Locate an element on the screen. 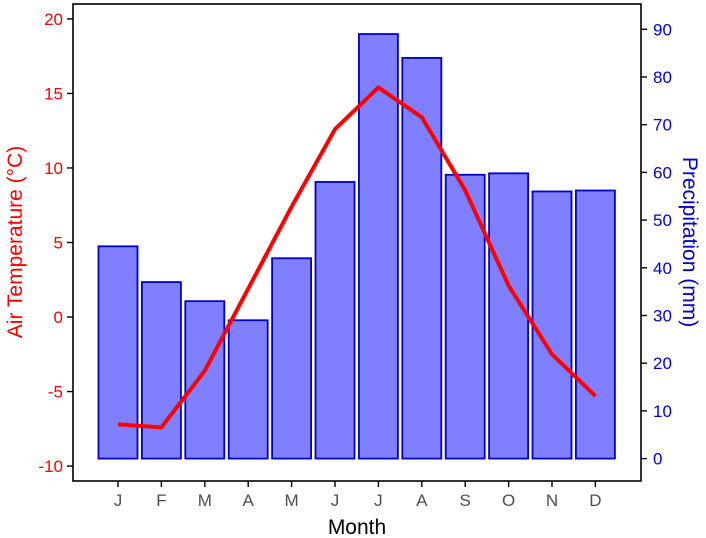 Image resolution: width=706 pixels, height=538 pixels. x-tick-label-11: D is located at coordinates (595, 500).